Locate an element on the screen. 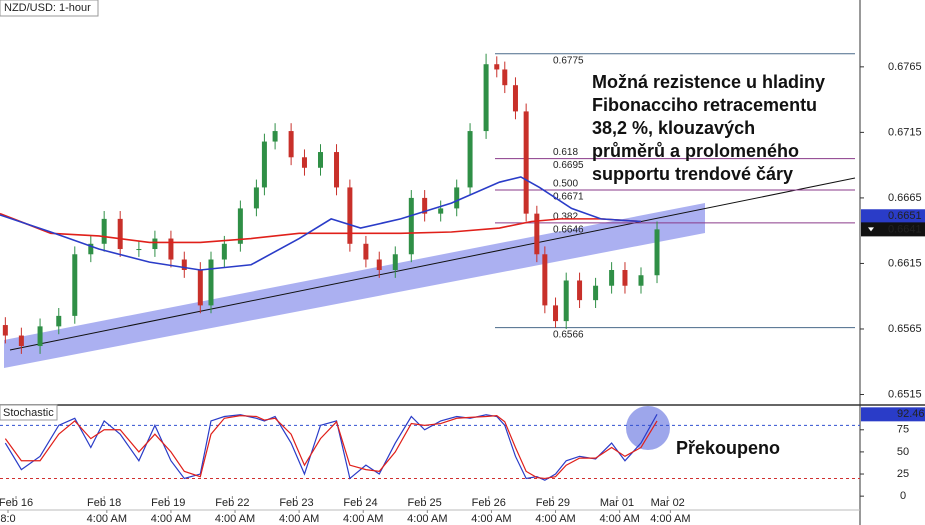 The width and height of the screenshot is (925, 525). annotation-line: 38,2 %, klouzavých is located at coordinates (673, 128).